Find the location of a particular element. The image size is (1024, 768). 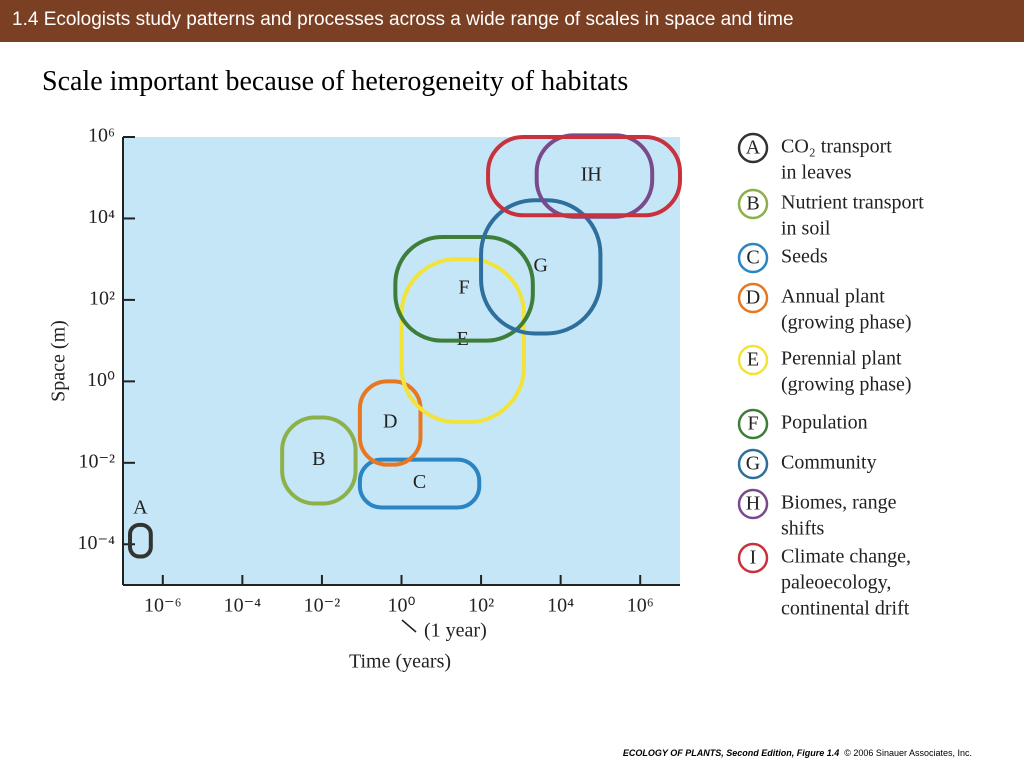

x-tick-label: 10⁰ is located at coordinates (401, 606).